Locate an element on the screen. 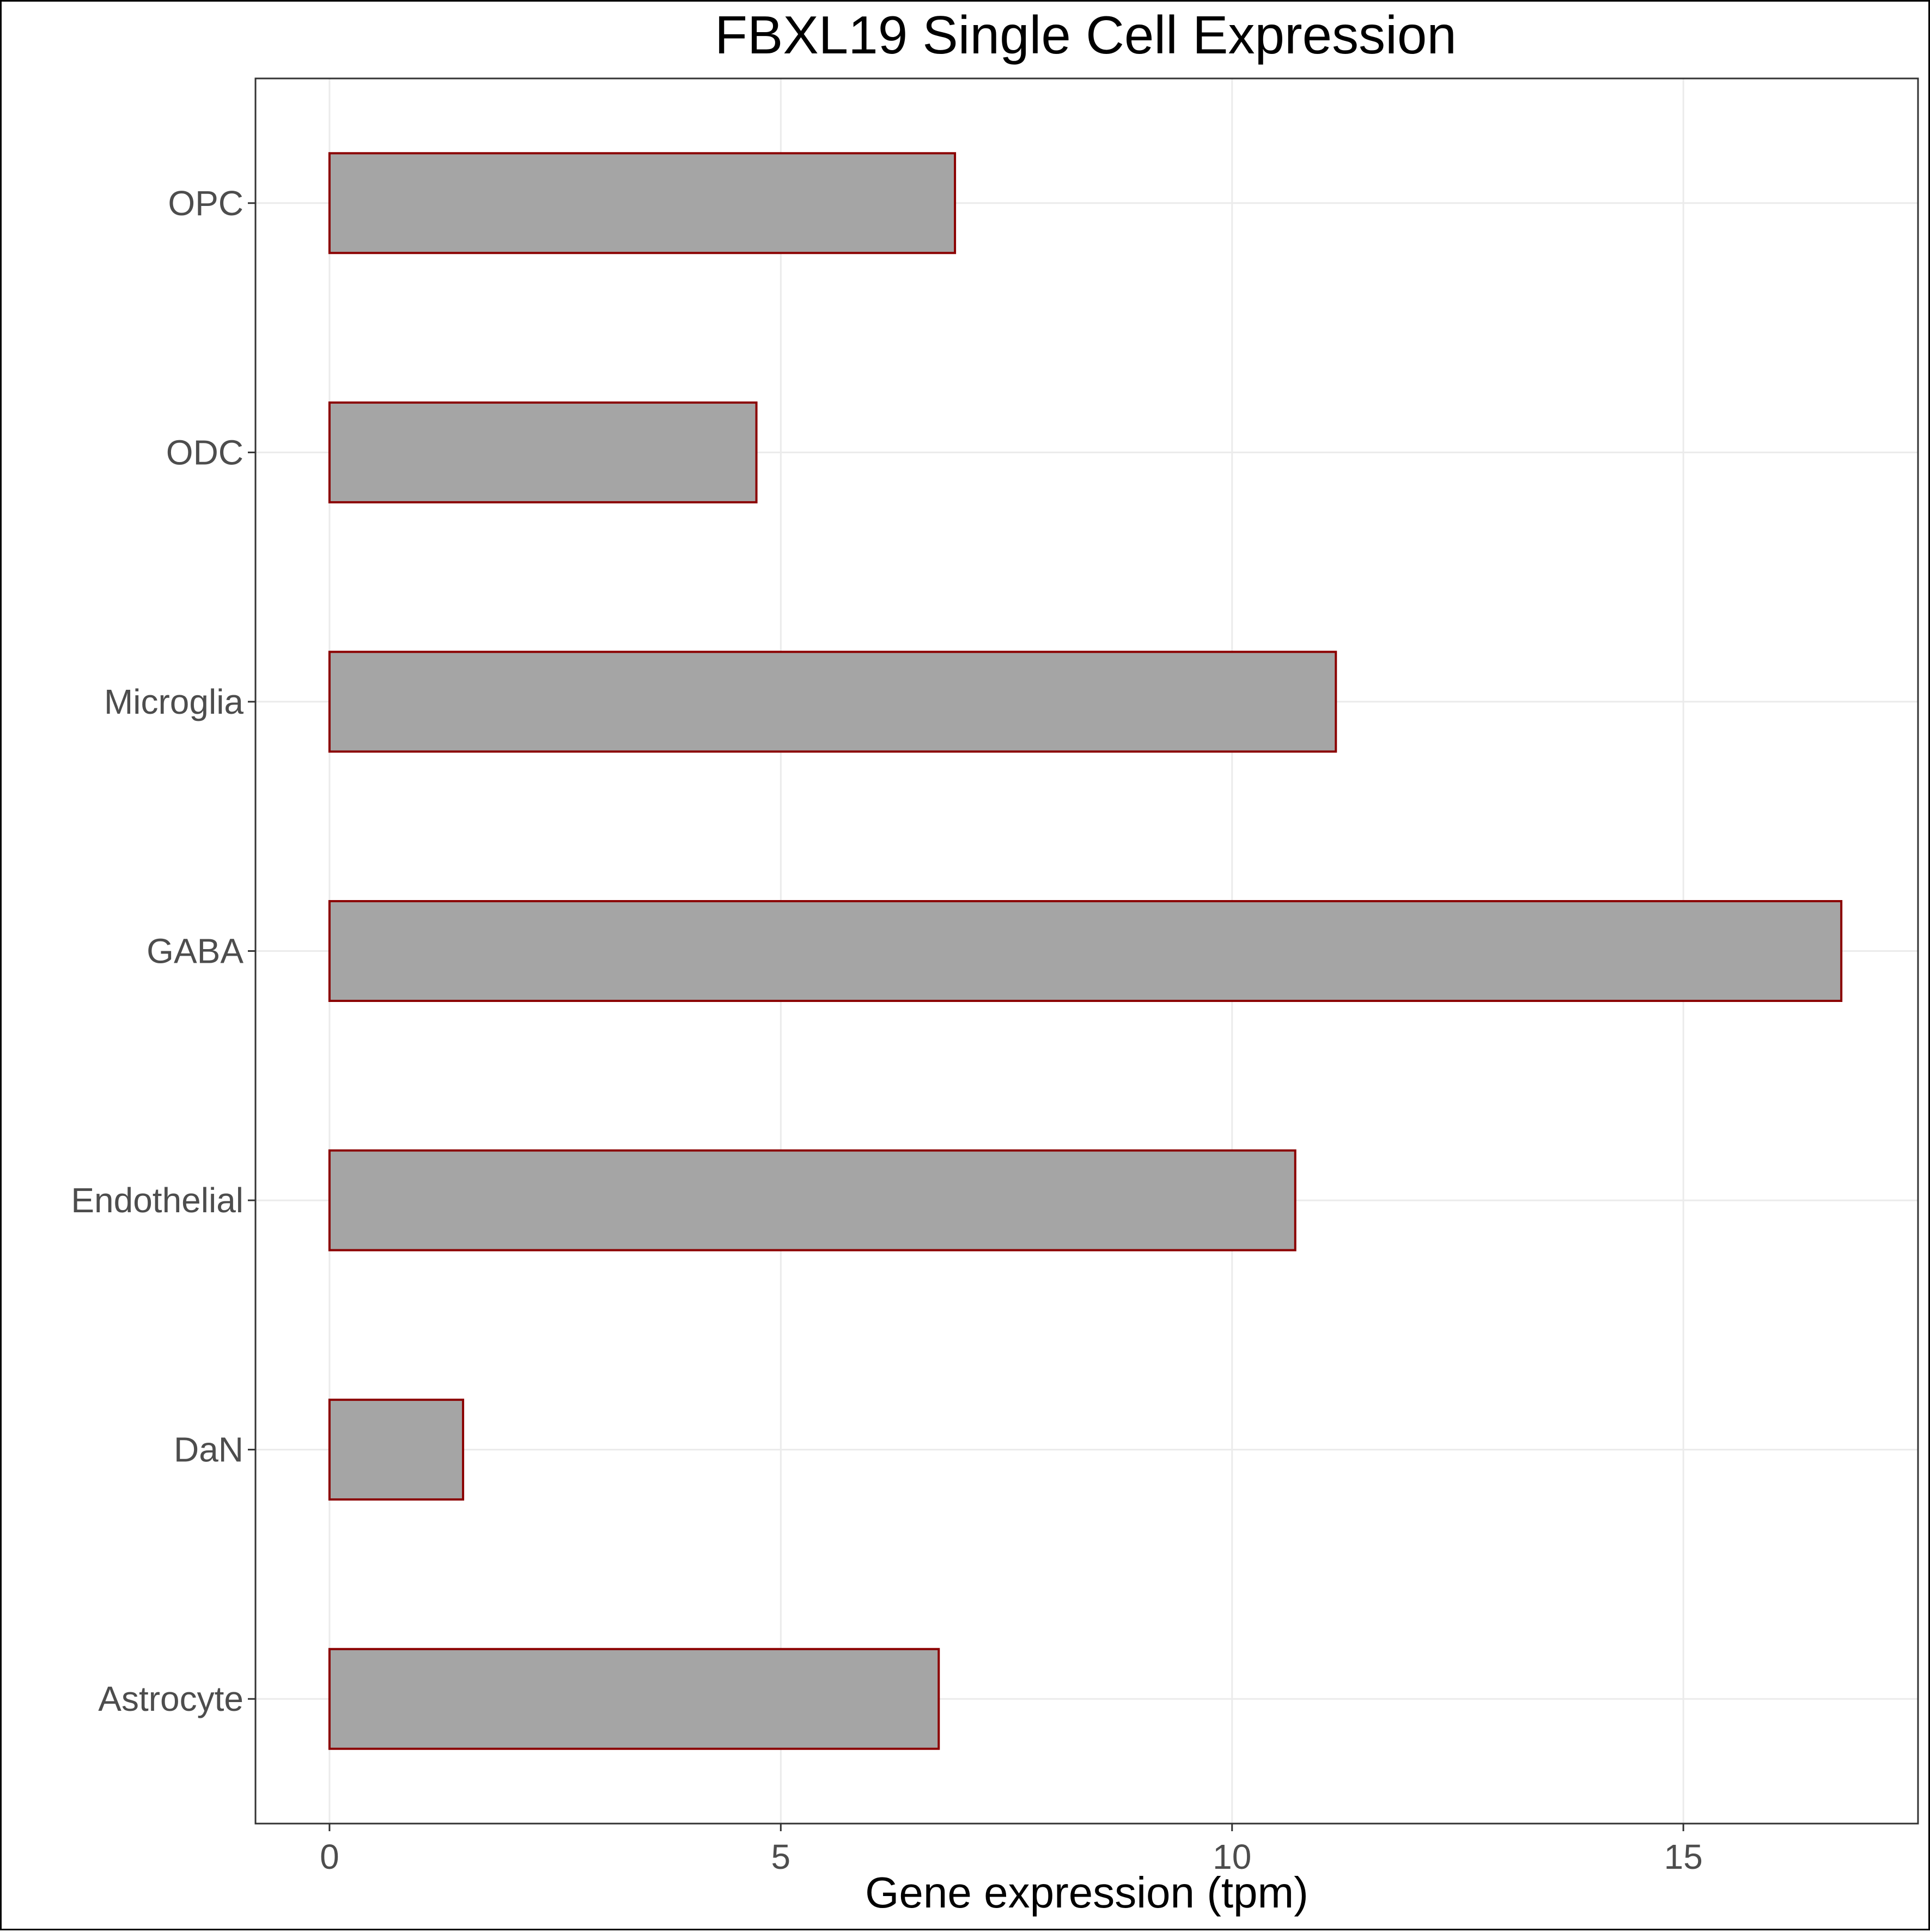  bar-endothelial is located at coordinates (812, 1200).